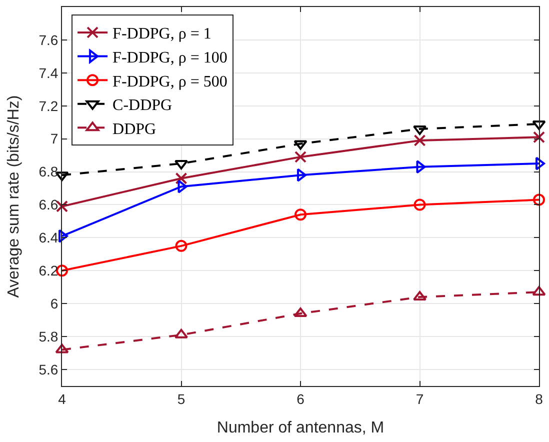 The height and width of the screenshot is (442, 549). I want to click on legend-label: C-DDPG, so click(142, 105).